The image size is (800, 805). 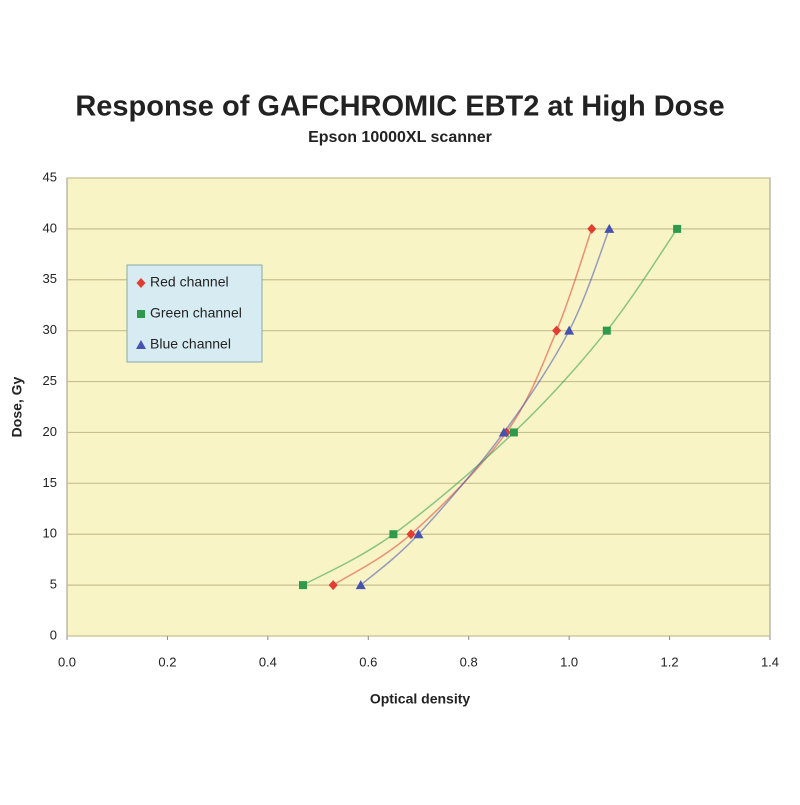 I want to click on x-tick-label: 1.2, so click(x=670, y=661).